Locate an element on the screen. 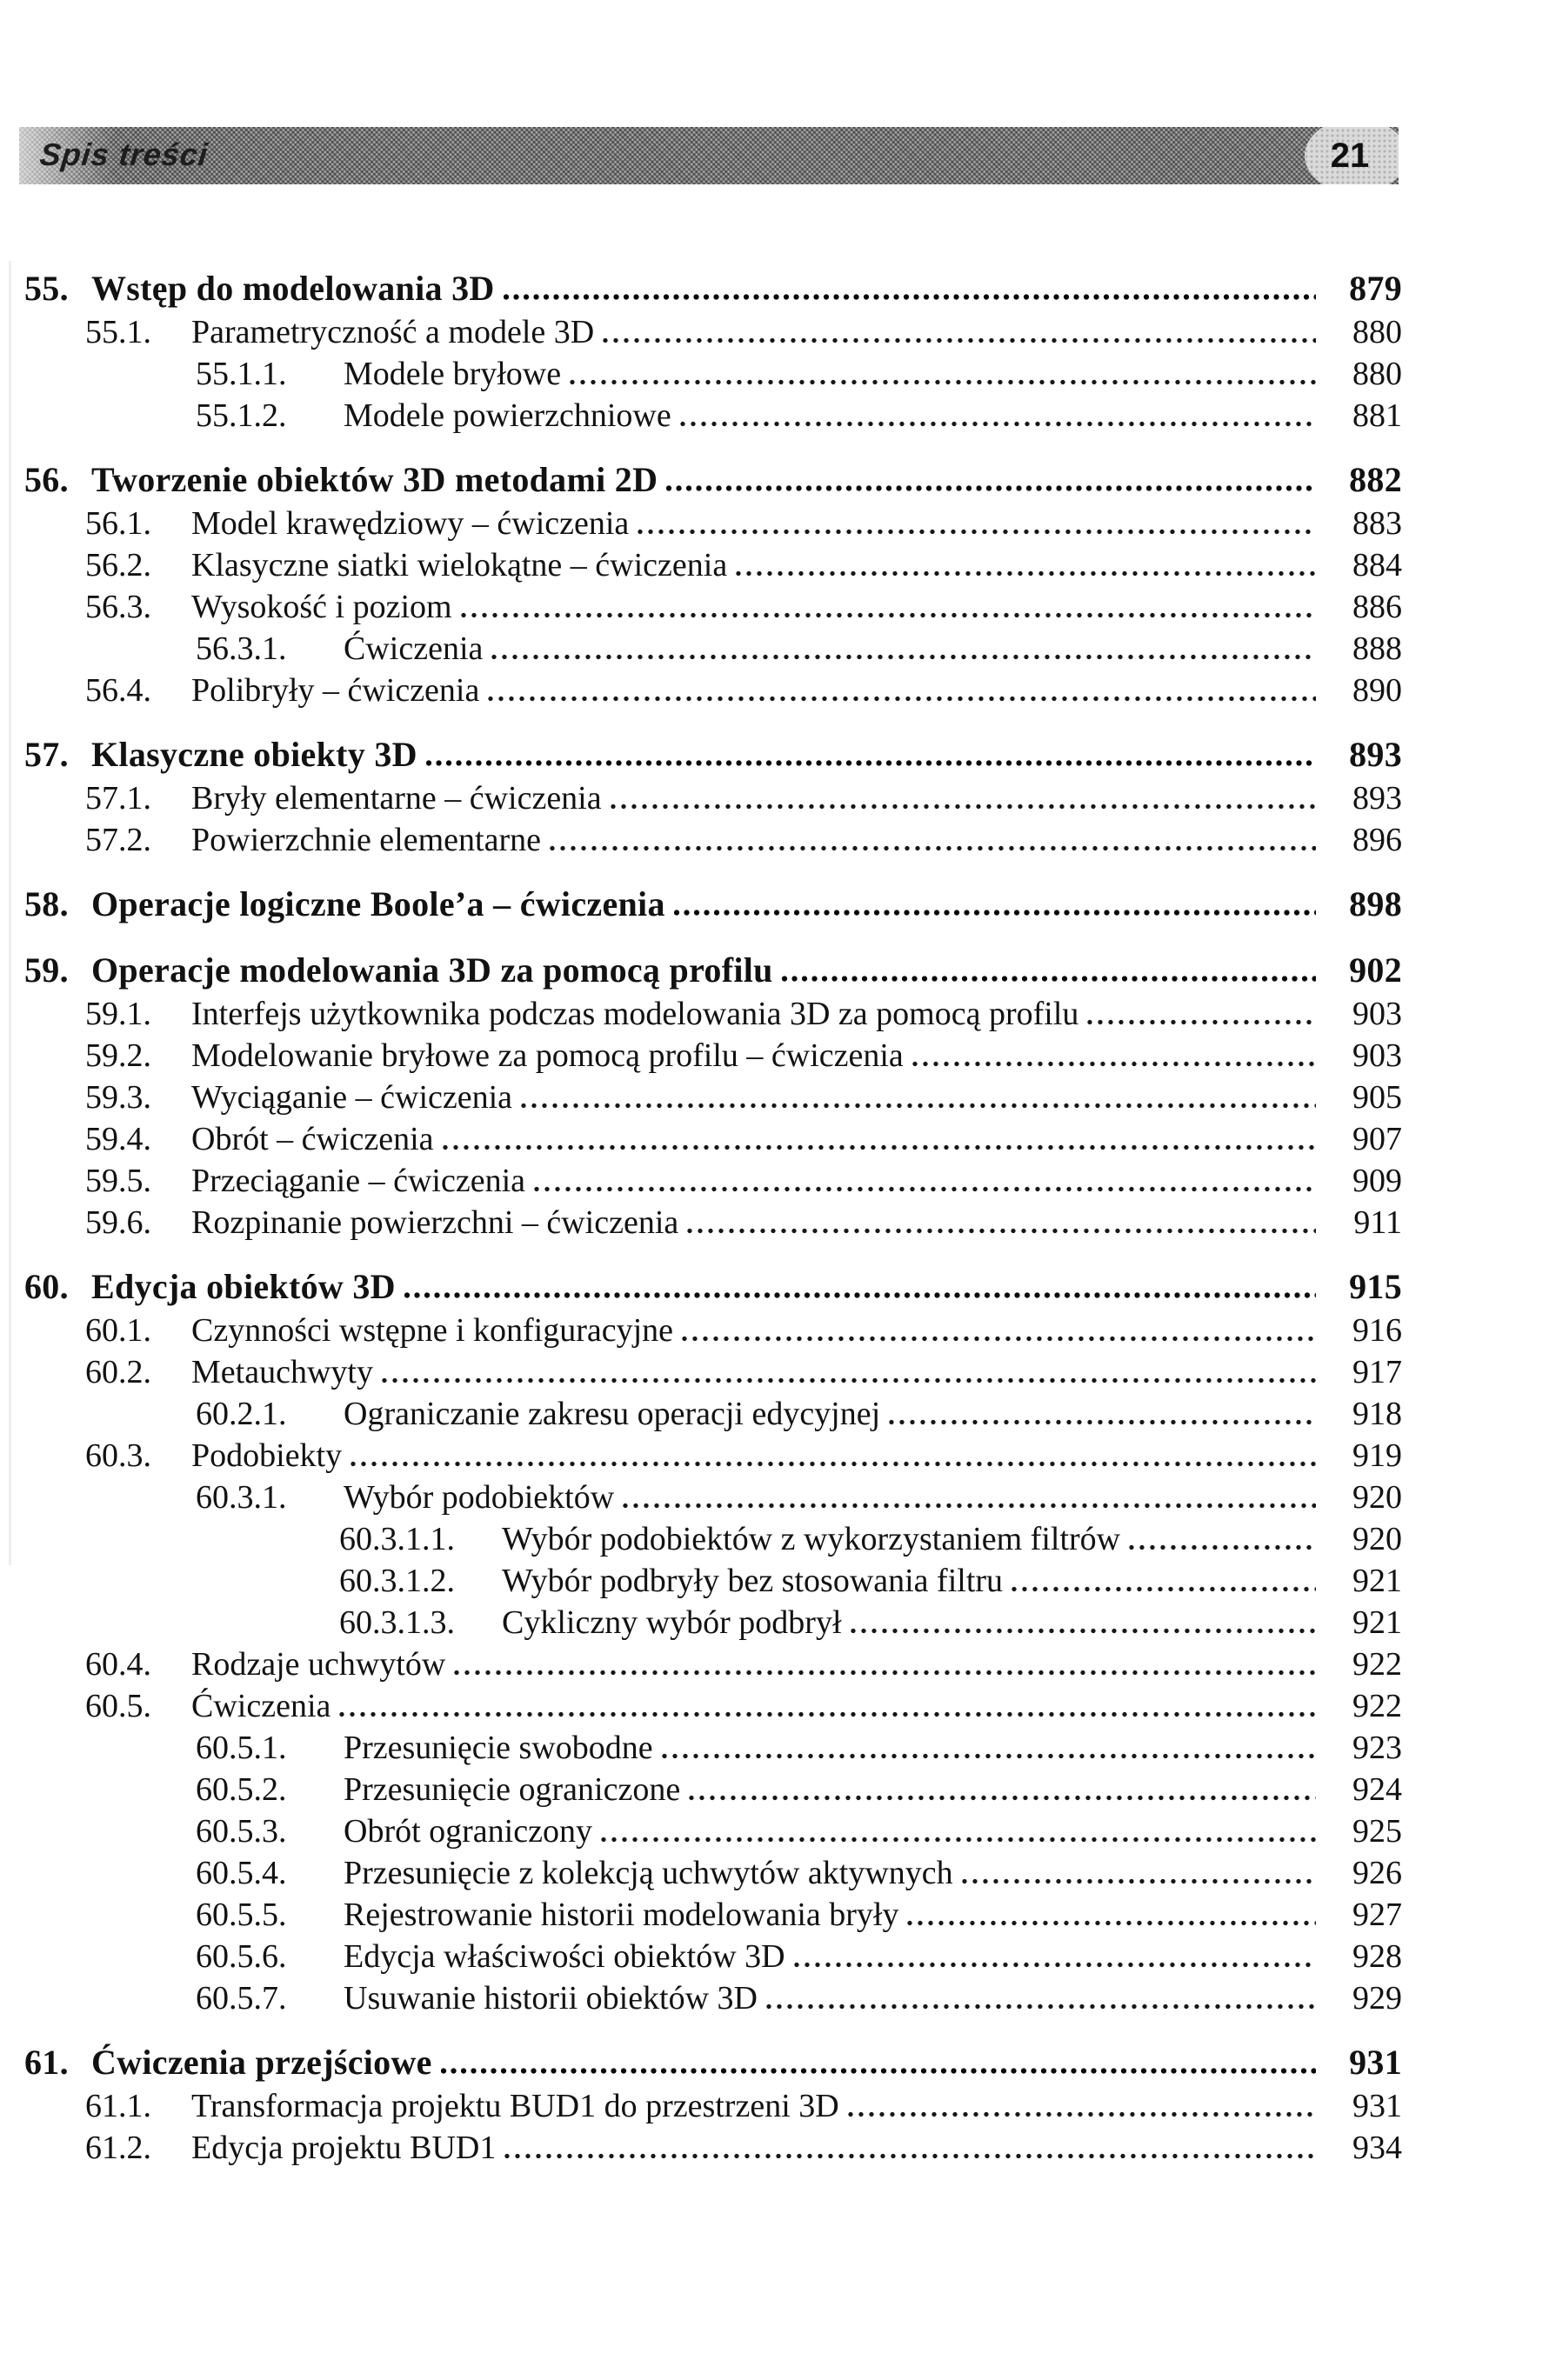 The width and height of the screenshot is (1549, 2380). toc-entry-title: Polibryły – ćwiczenia is located at coordinates (335, 690).